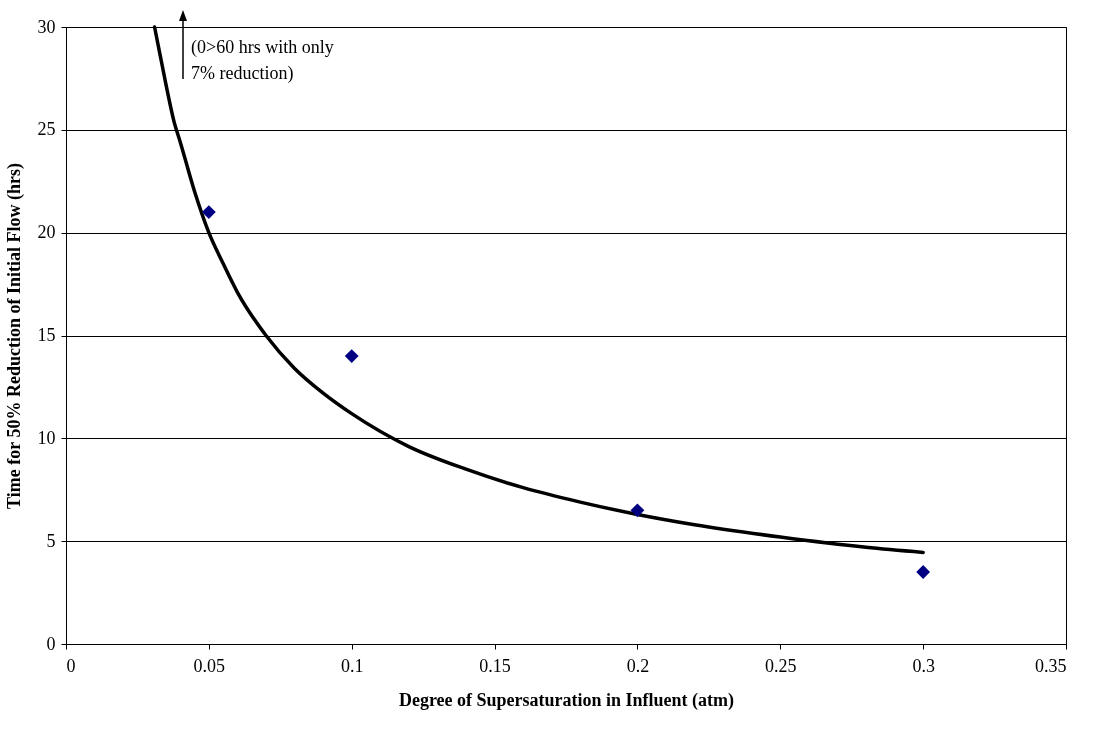 The height and width of the screenshot is (740, 1114). What do you see at coordinates (46, 26) in the screenshot?
I see `y-tick-label: 30` at bounding box center [46, 26].